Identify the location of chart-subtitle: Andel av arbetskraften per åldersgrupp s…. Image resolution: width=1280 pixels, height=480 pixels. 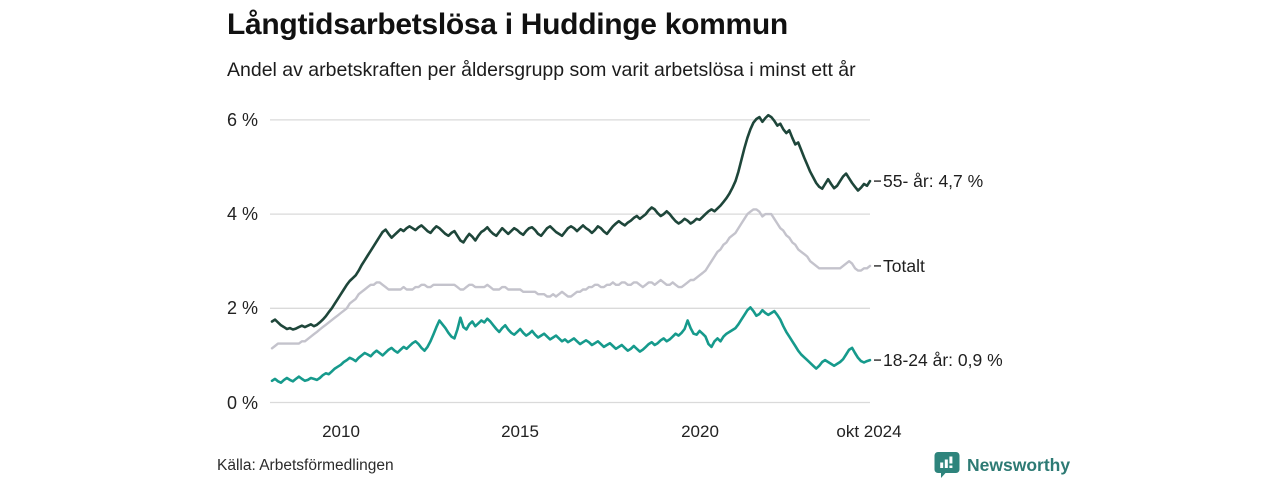
(541, 70).